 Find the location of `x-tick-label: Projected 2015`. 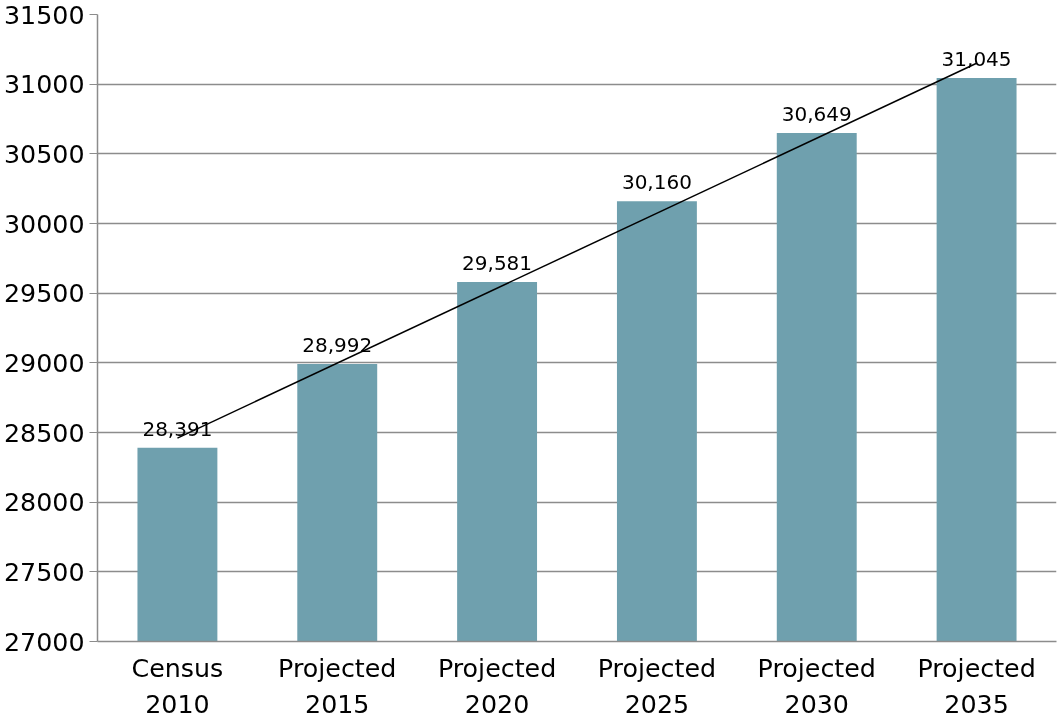

x-tick-label: Projected 2015 is located at coordinates (337, 685).